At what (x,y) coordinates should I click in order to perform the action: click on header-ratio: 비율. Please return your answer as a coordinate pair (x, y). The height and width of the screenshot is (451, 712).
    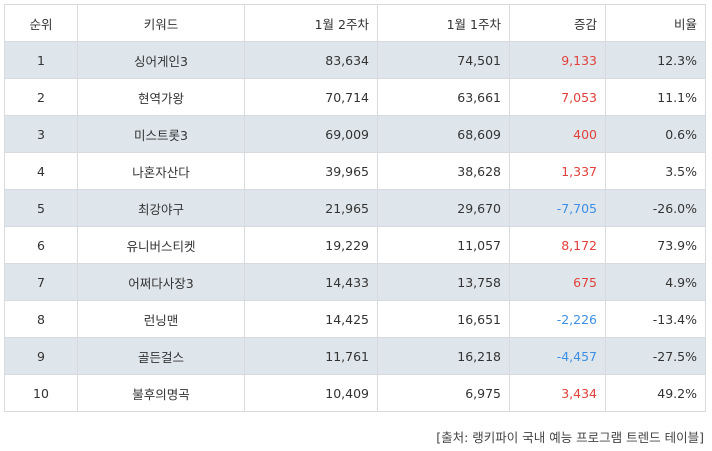
    Looking at the image, I should click on (655, 23).